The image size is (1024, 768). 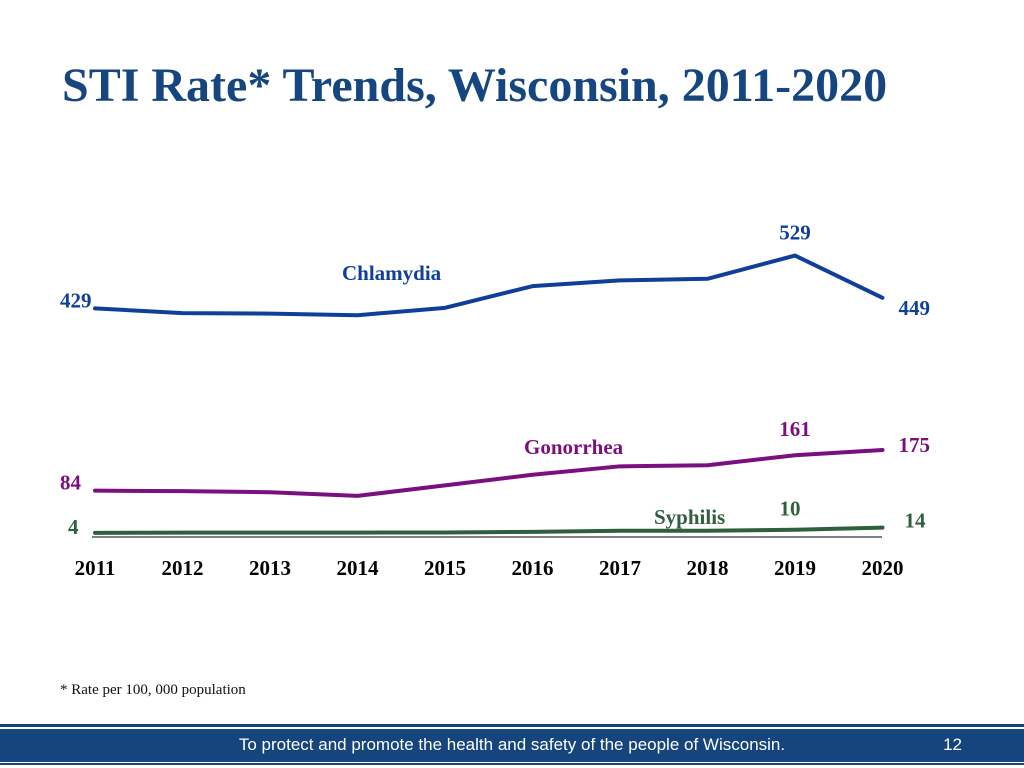 I want to click on x-tick-label-2018: 2018, so click(x=708, y=568).